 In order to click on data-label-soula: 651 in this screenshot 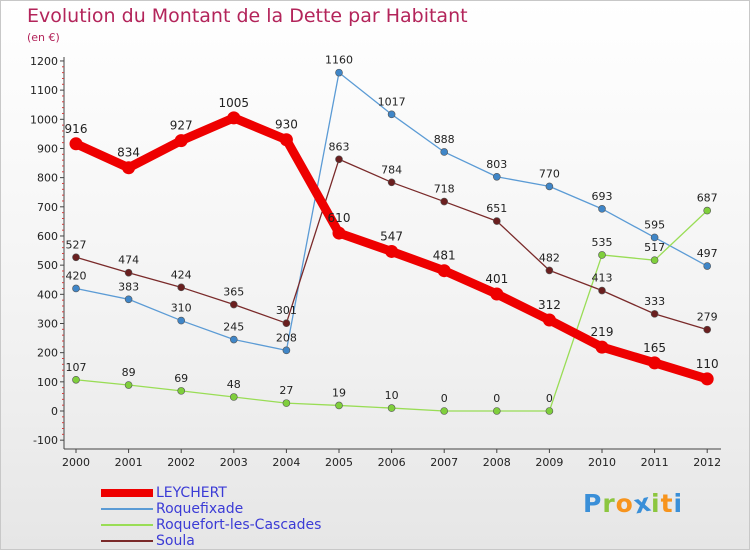, I will do `click(496, 208)`.